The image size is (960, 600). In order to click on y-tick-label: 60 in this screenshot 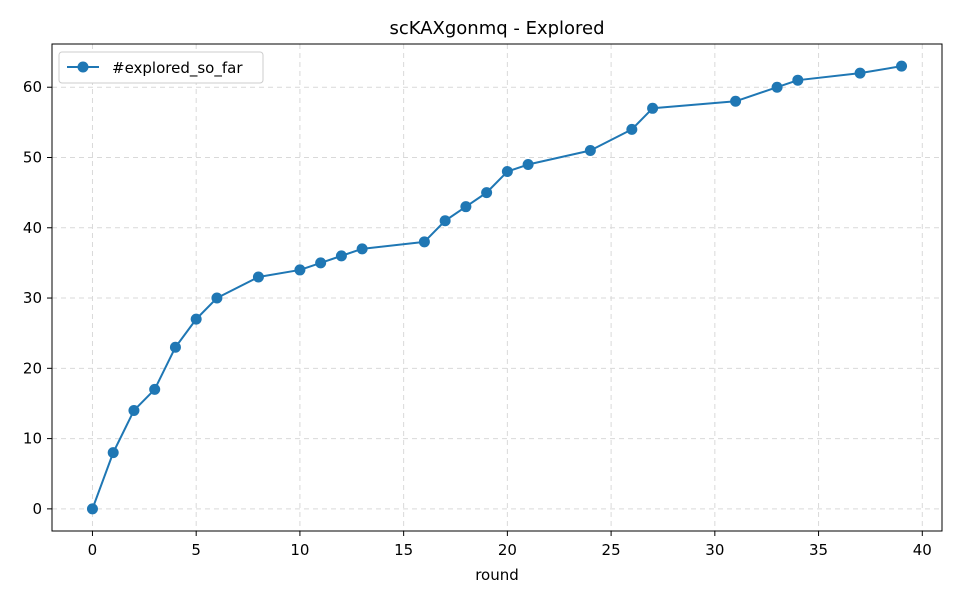, I will do `click(32, 87)`.